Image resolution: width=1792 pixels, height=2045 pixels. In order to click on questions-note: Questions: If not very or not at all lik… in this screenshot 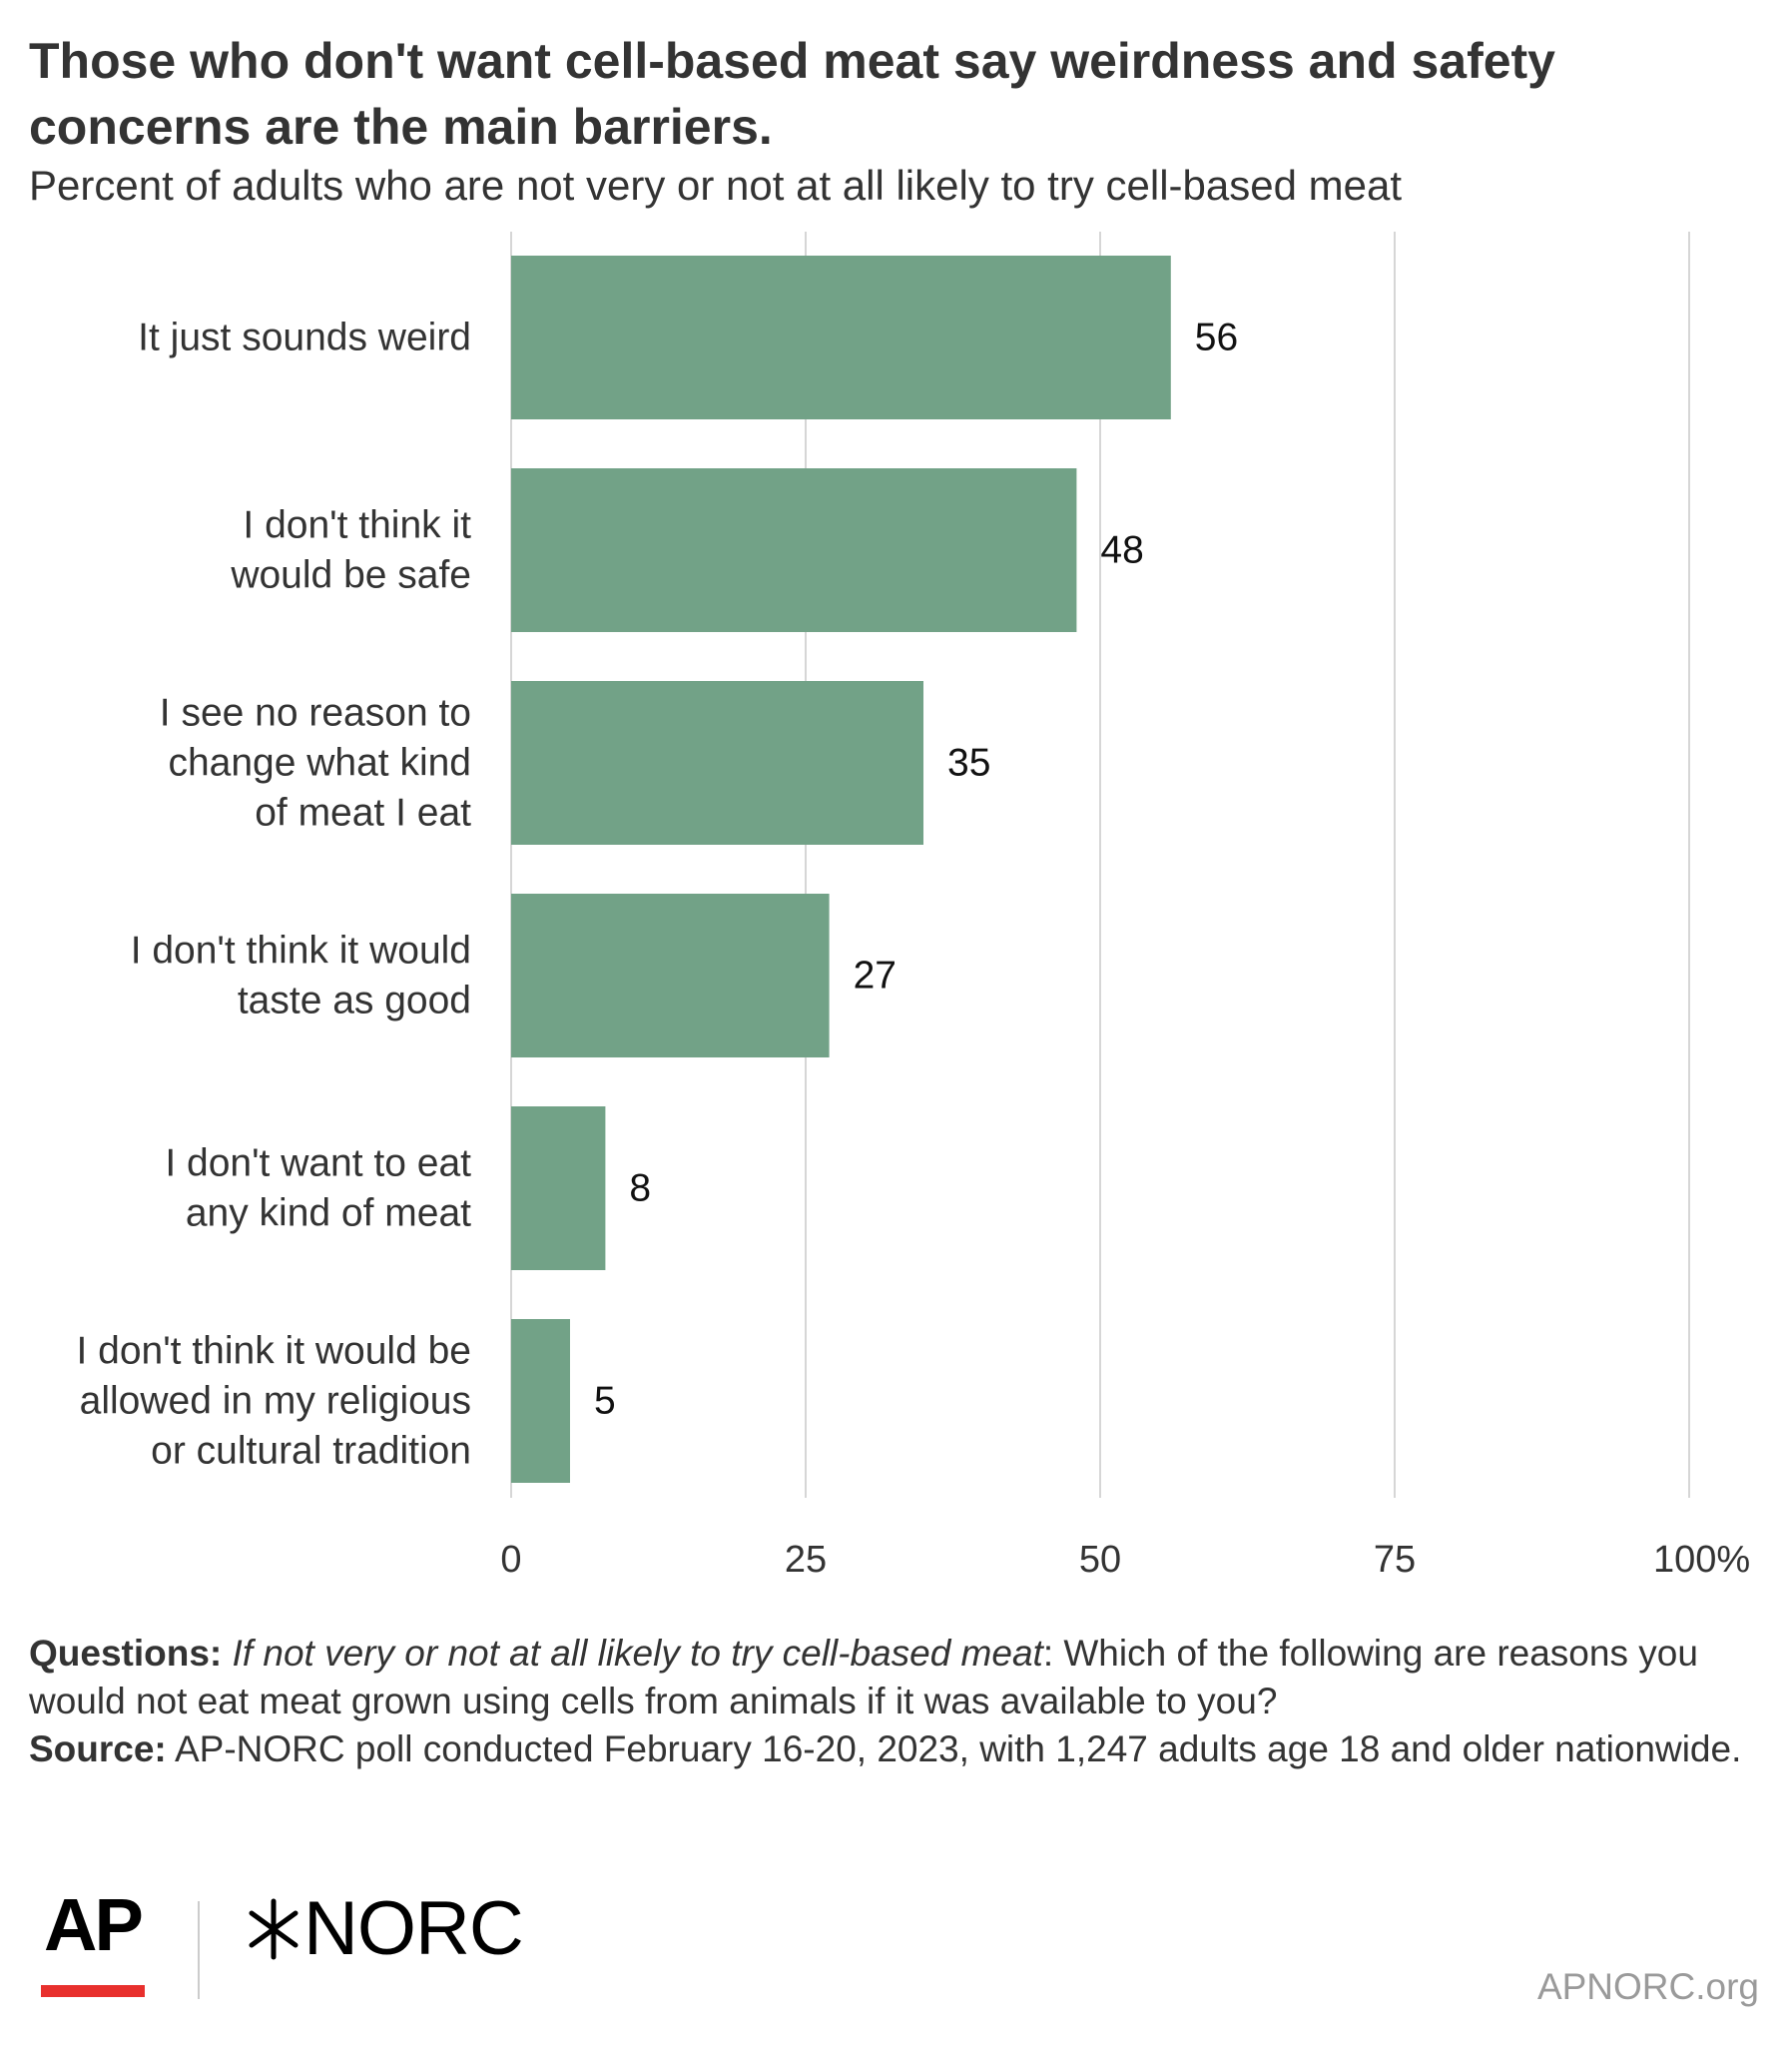, I will do `click(897, 1677)`.